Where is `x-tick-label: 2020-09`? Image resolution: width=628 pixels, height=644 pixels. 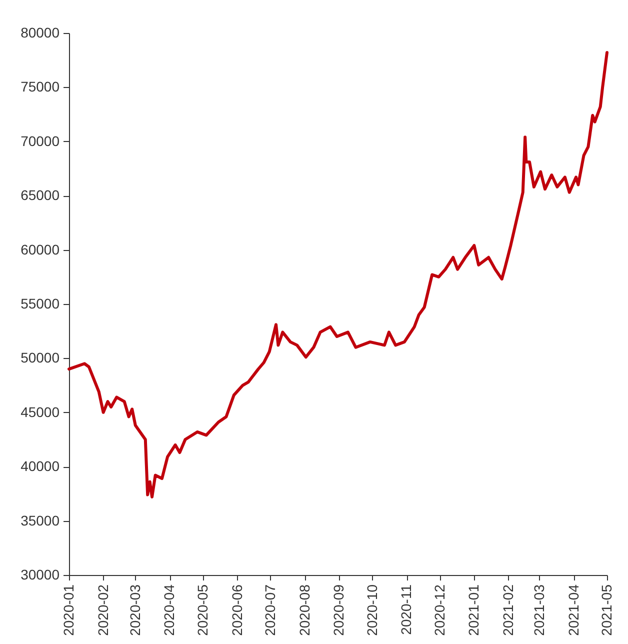 x-tick-label: 2020-09 is located at coordinates (338, 610).